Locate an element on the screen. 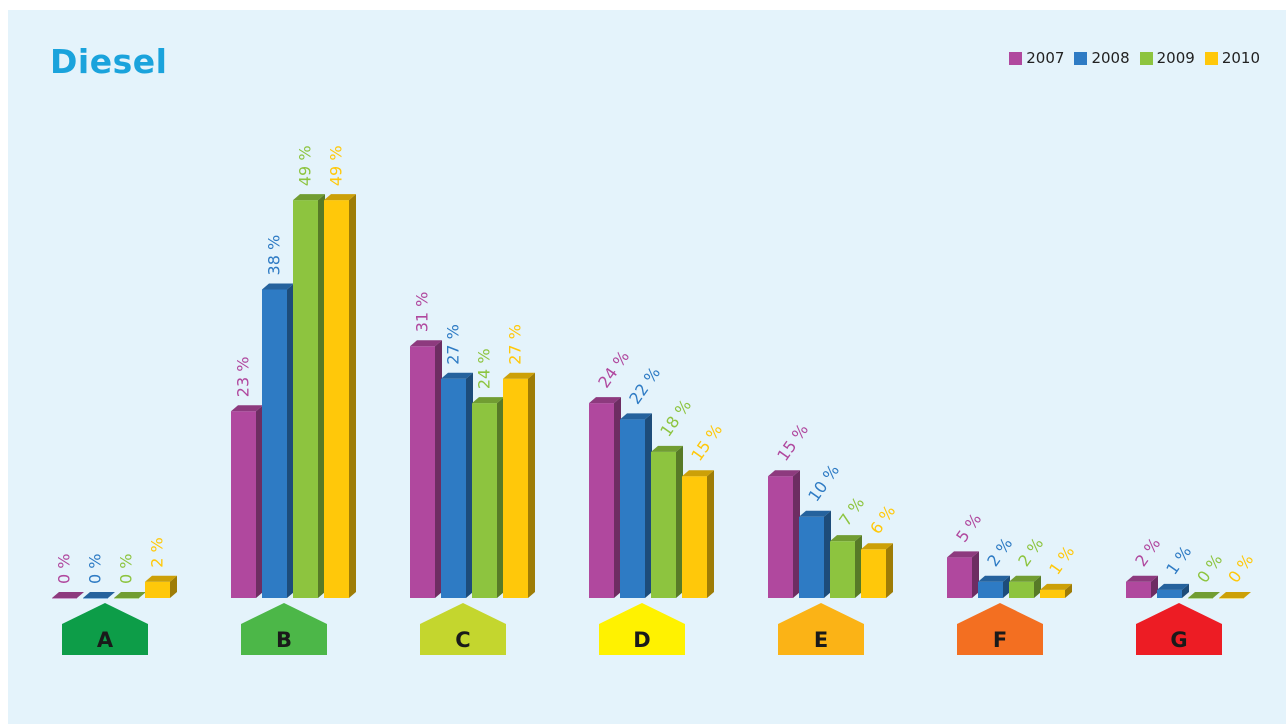 This screenshot has width=1286, height=724. value-label: 6 % is located at coordinates (882, 520).